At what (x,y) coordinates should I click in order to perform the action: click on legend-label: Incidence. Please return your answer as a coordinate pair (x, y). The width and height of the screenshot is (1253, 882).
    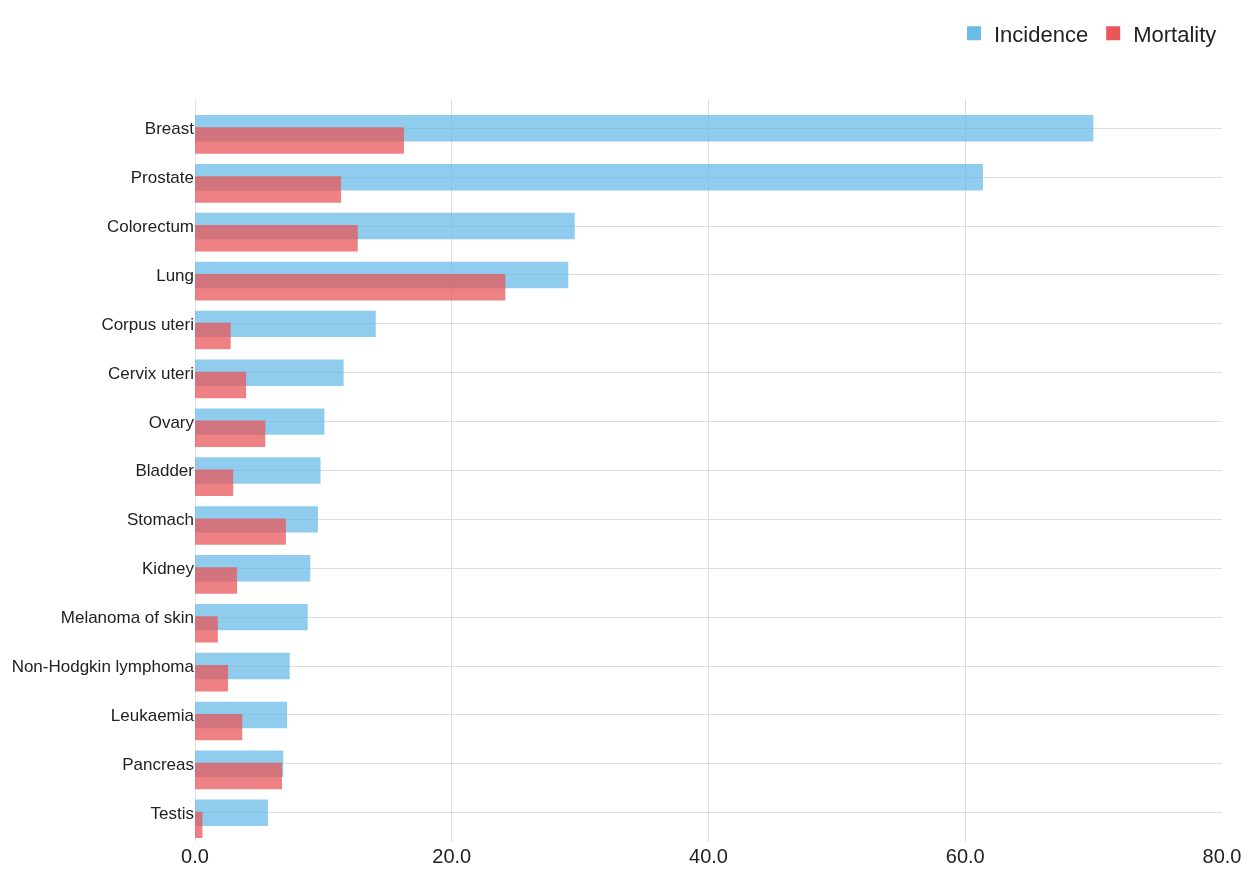
    Looking at the image, I should click on (1041, 34).